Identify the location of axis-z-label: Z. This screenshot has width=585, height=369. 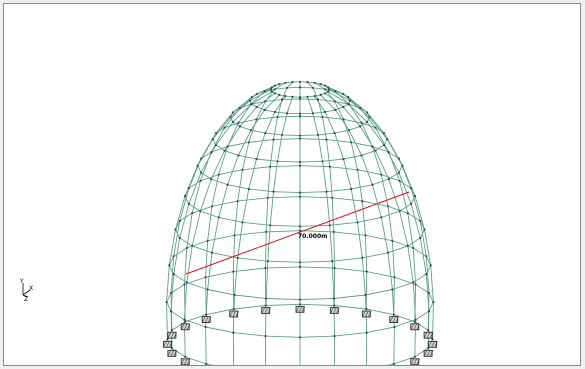
(26, 299).